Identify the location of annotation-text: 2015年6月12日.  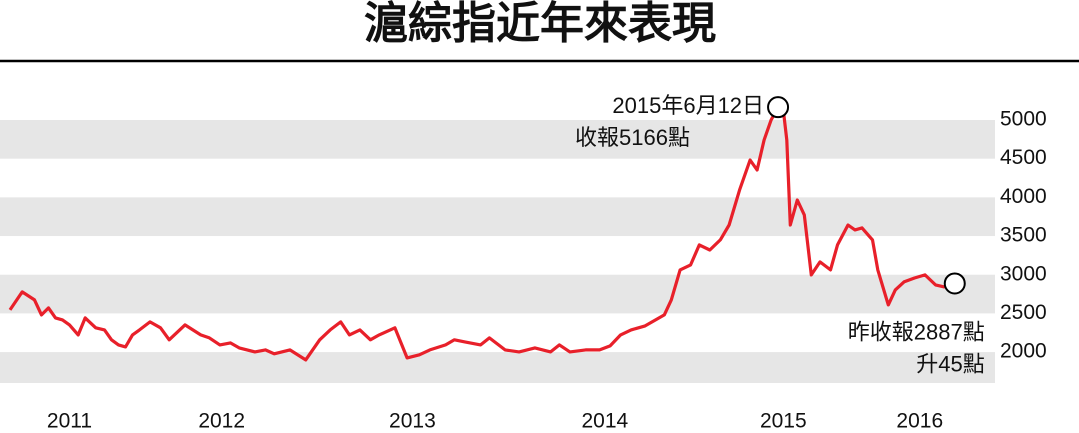
(688, 105).